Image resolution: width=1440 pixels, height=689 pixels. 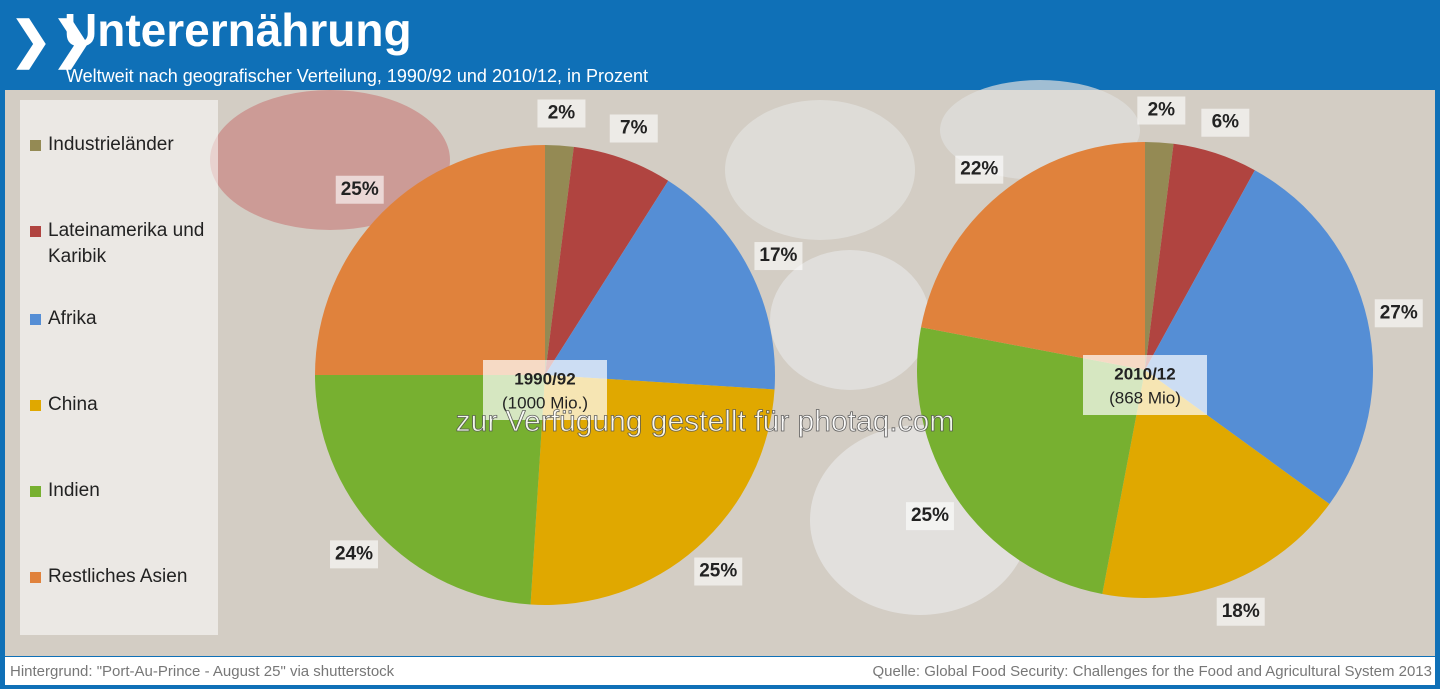 I want to click on center-sublabel: (1000 Mio.), so click(x=545, y=402).